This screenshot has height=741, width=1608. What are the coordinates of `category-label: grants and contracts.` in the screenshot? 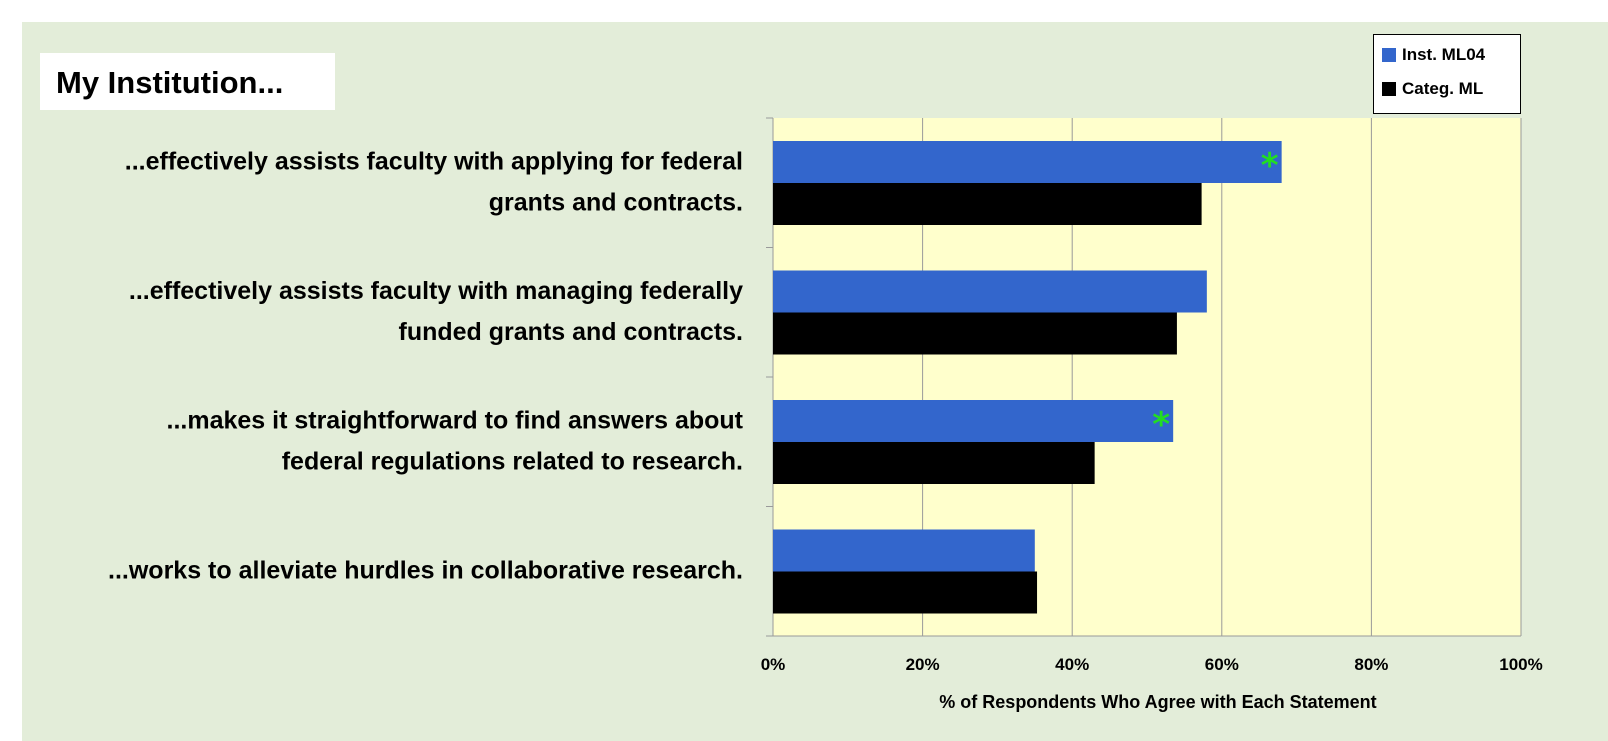 It's located at (616, 202).